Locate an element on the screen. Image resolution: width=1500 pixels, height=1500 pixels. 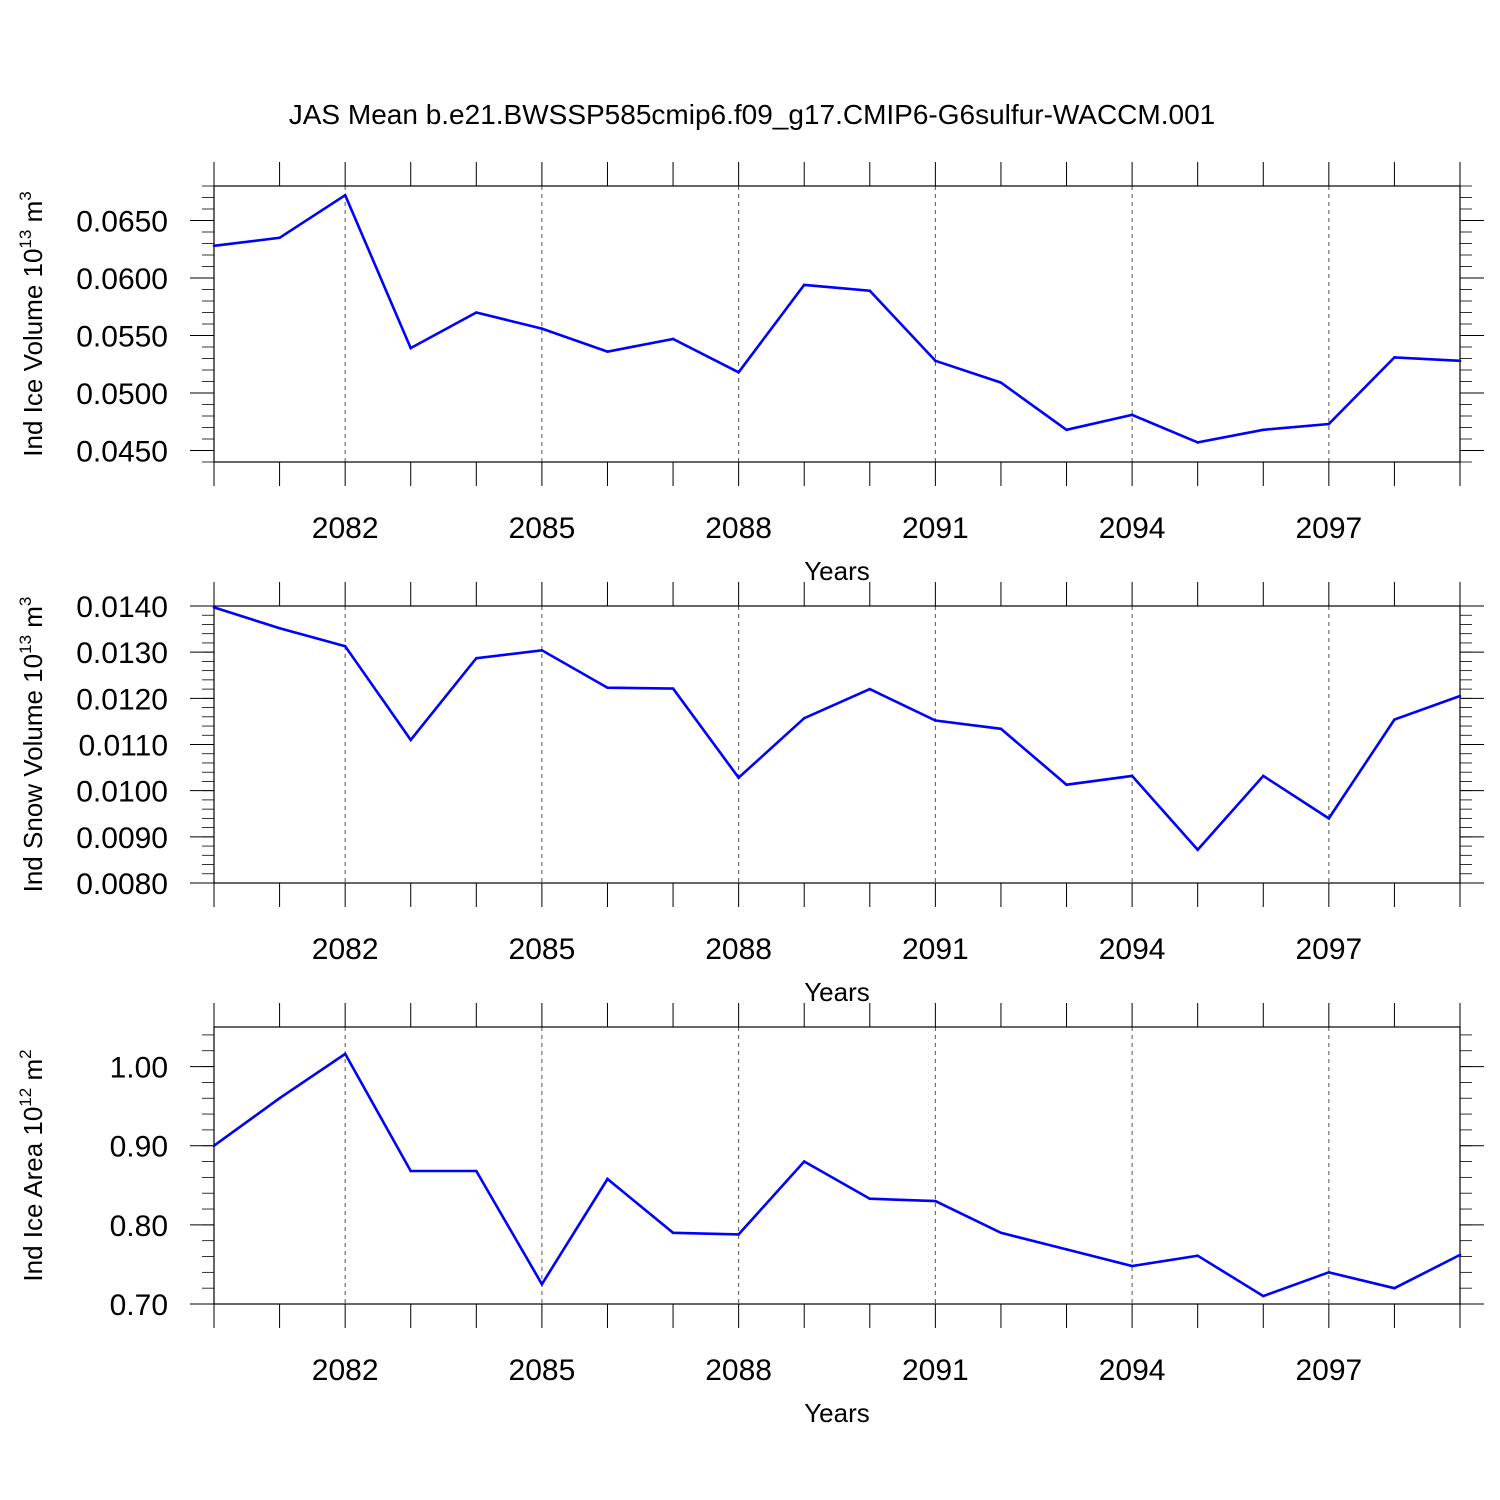
y-tick-label: 1.00 is located at coordinates (139, 1068).